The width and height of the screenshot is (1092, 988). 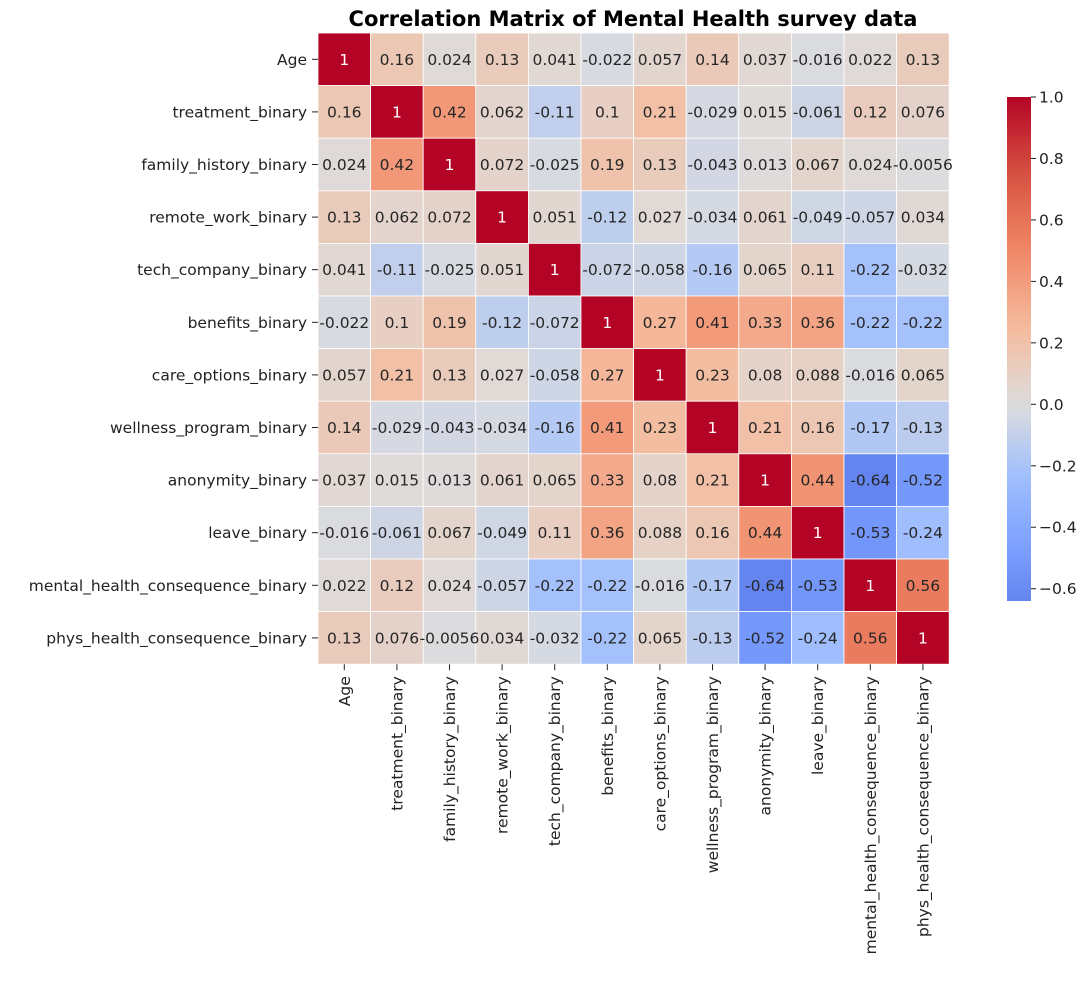 I want to click on cell-value-label-r7-c0: 0.14, so click(x=344, y=428).